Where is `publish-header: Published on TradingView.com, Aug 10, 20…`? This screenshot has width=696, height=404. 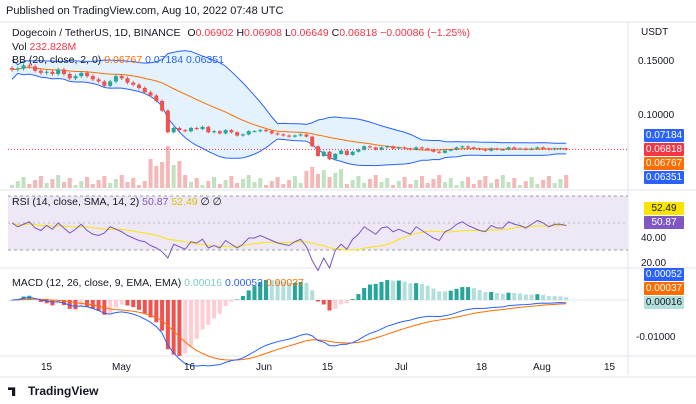
publish-header: Published on TradingView.com, Aug 10, 20… is located at coordinates (145, 11).